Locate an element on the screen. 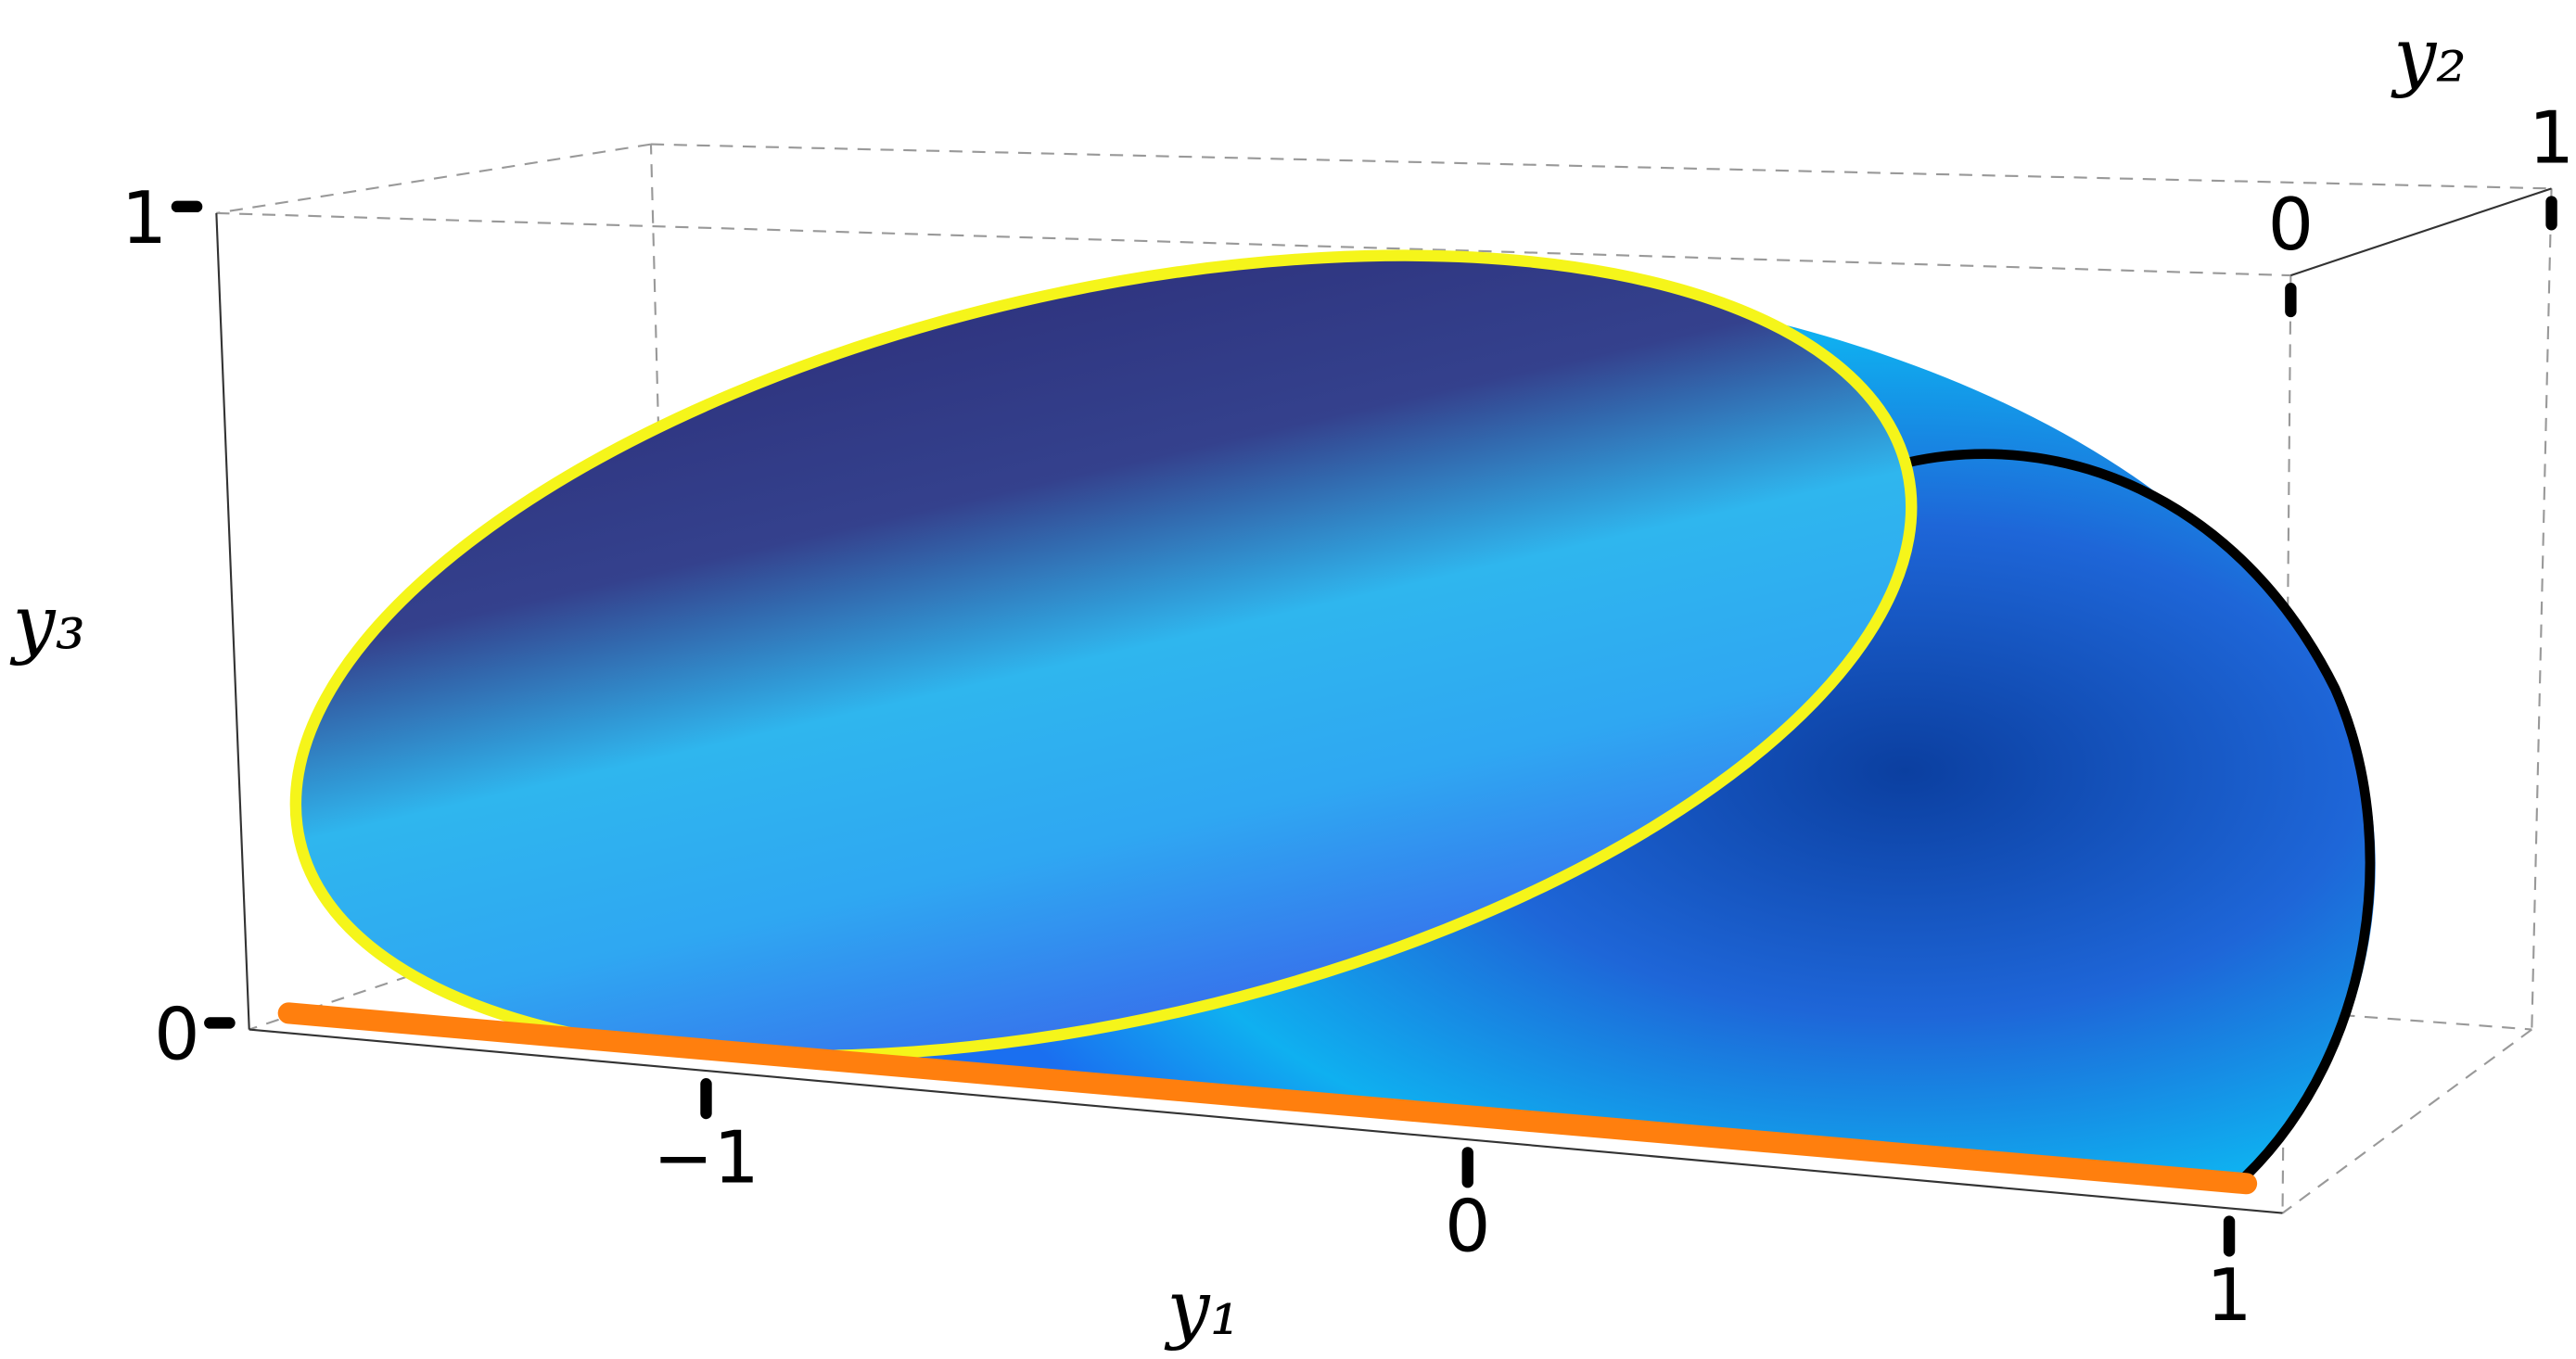  z-tick-label: 1 is located at coordinates (145, 218).